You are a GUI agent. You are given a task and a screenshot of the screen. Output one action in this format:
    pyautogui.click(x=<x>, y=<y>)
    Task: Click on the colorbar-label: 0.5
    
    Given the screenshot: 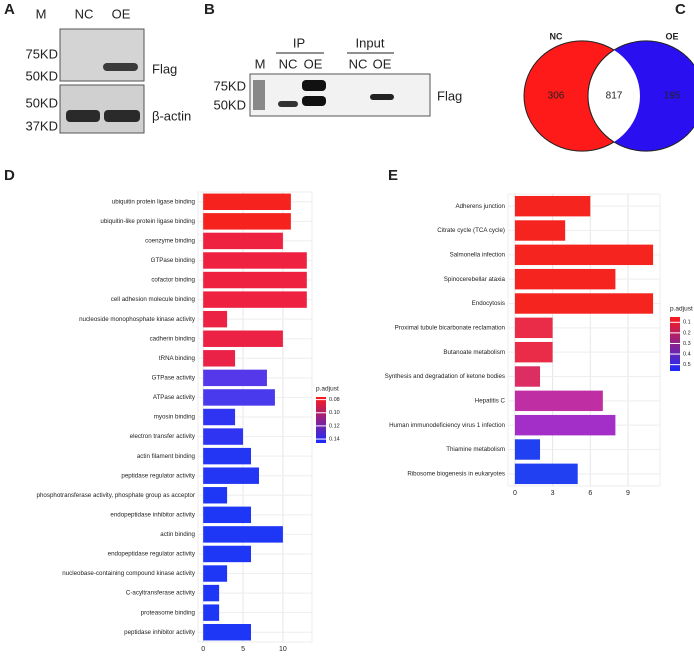 What is the action you would take?
    pyautogui.click(x=687, y=365)
    